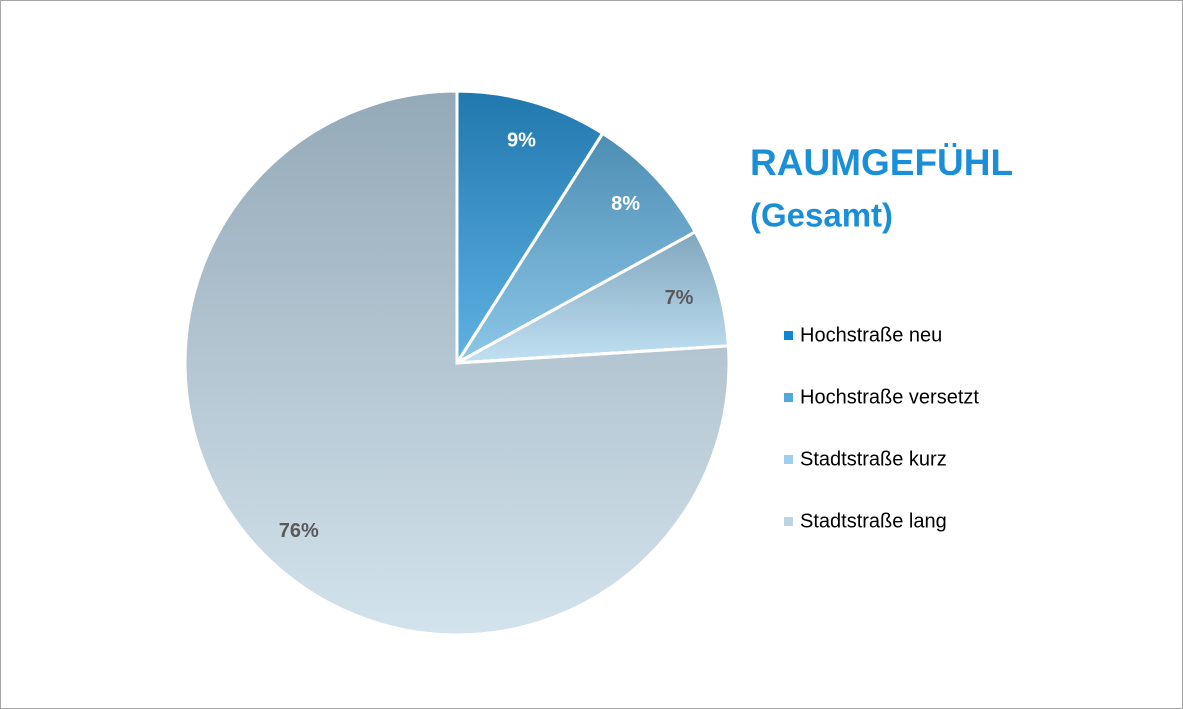  What do you see at coordinates (625, 204) in the screenshot?
I see `data-label: 8%` at bounding box center [625, 204].